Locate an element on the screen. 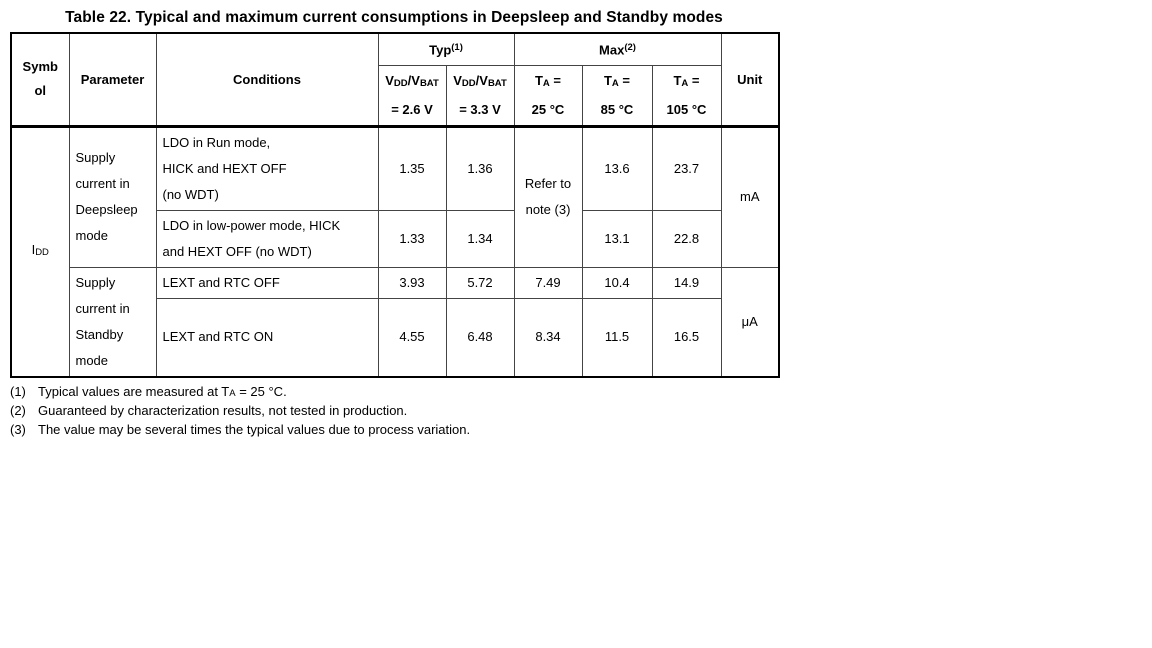 Image resolution: width=1152 pixels, height=648 pixels. col-group-typ: Typ(1) is located at coordinates (446, 49).